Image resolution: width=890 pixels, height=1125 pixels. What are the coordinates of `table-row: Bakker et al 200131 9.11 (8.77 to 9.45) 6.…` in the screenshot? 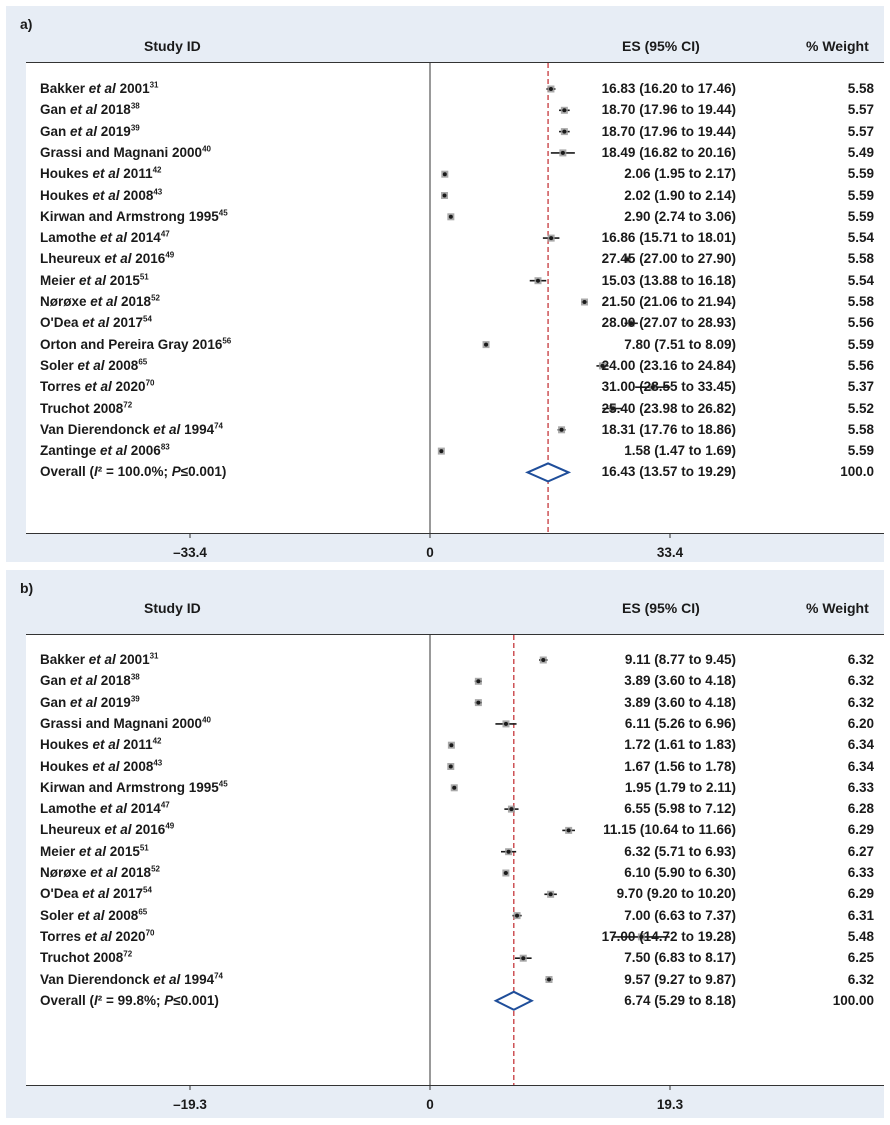 It's located at (455, 660).